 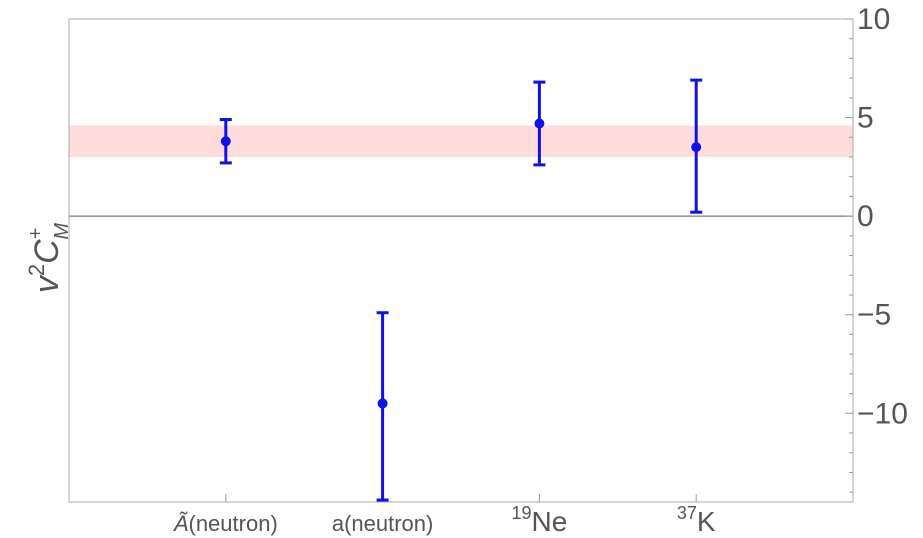 I want to click on x-category-label-main: Ne, so click(x=550, y=521).